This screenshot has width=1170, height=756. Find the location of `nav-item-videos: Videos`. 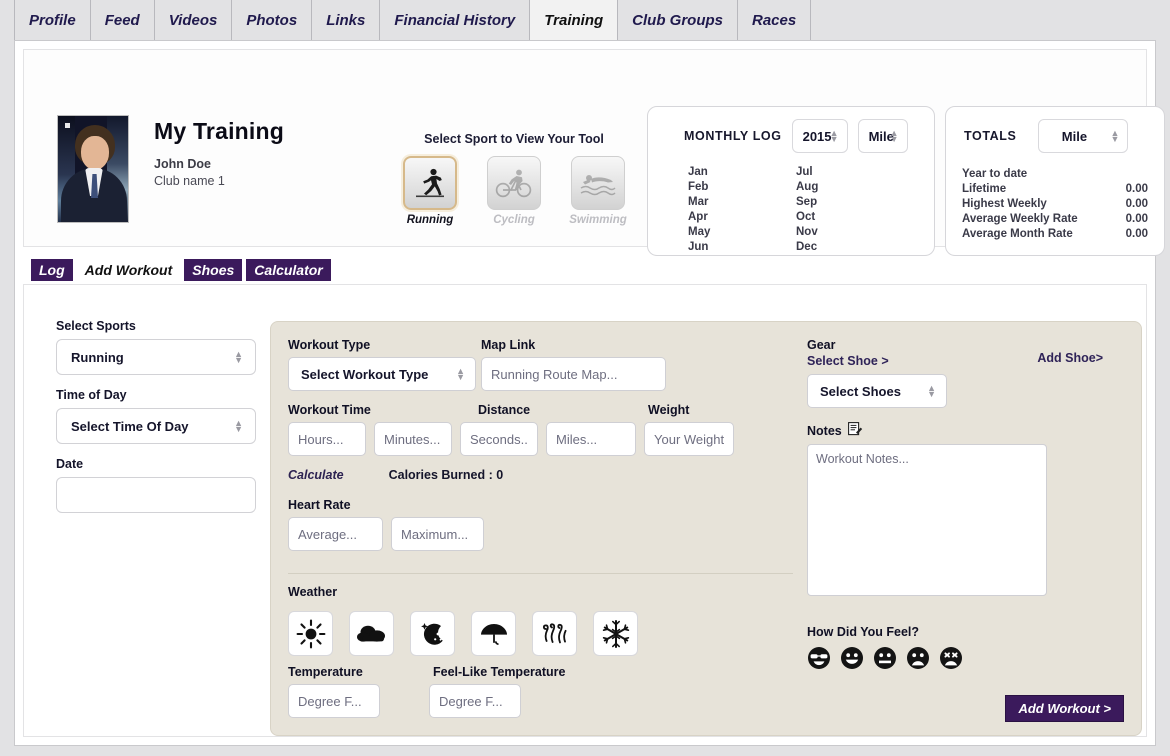

nav-item-videos: Videos is located at coordinates (194, 20).